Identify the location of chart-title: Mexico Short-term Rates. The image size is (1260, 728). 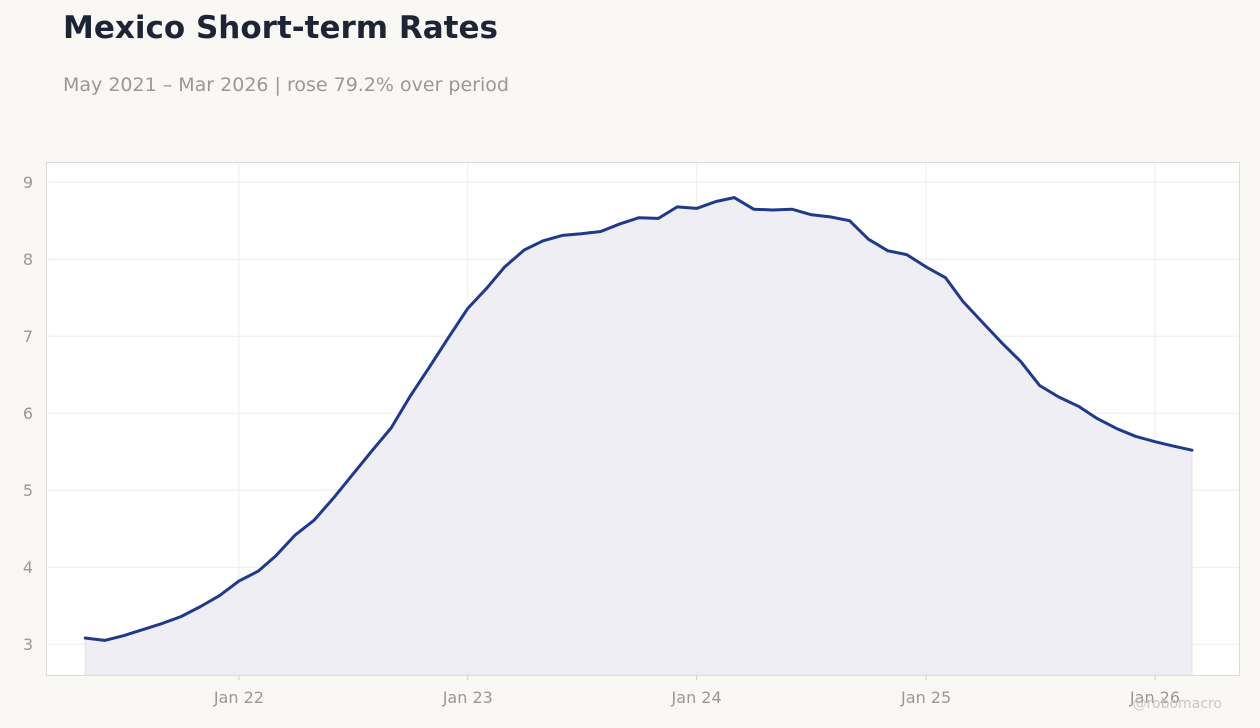
(280, 28).